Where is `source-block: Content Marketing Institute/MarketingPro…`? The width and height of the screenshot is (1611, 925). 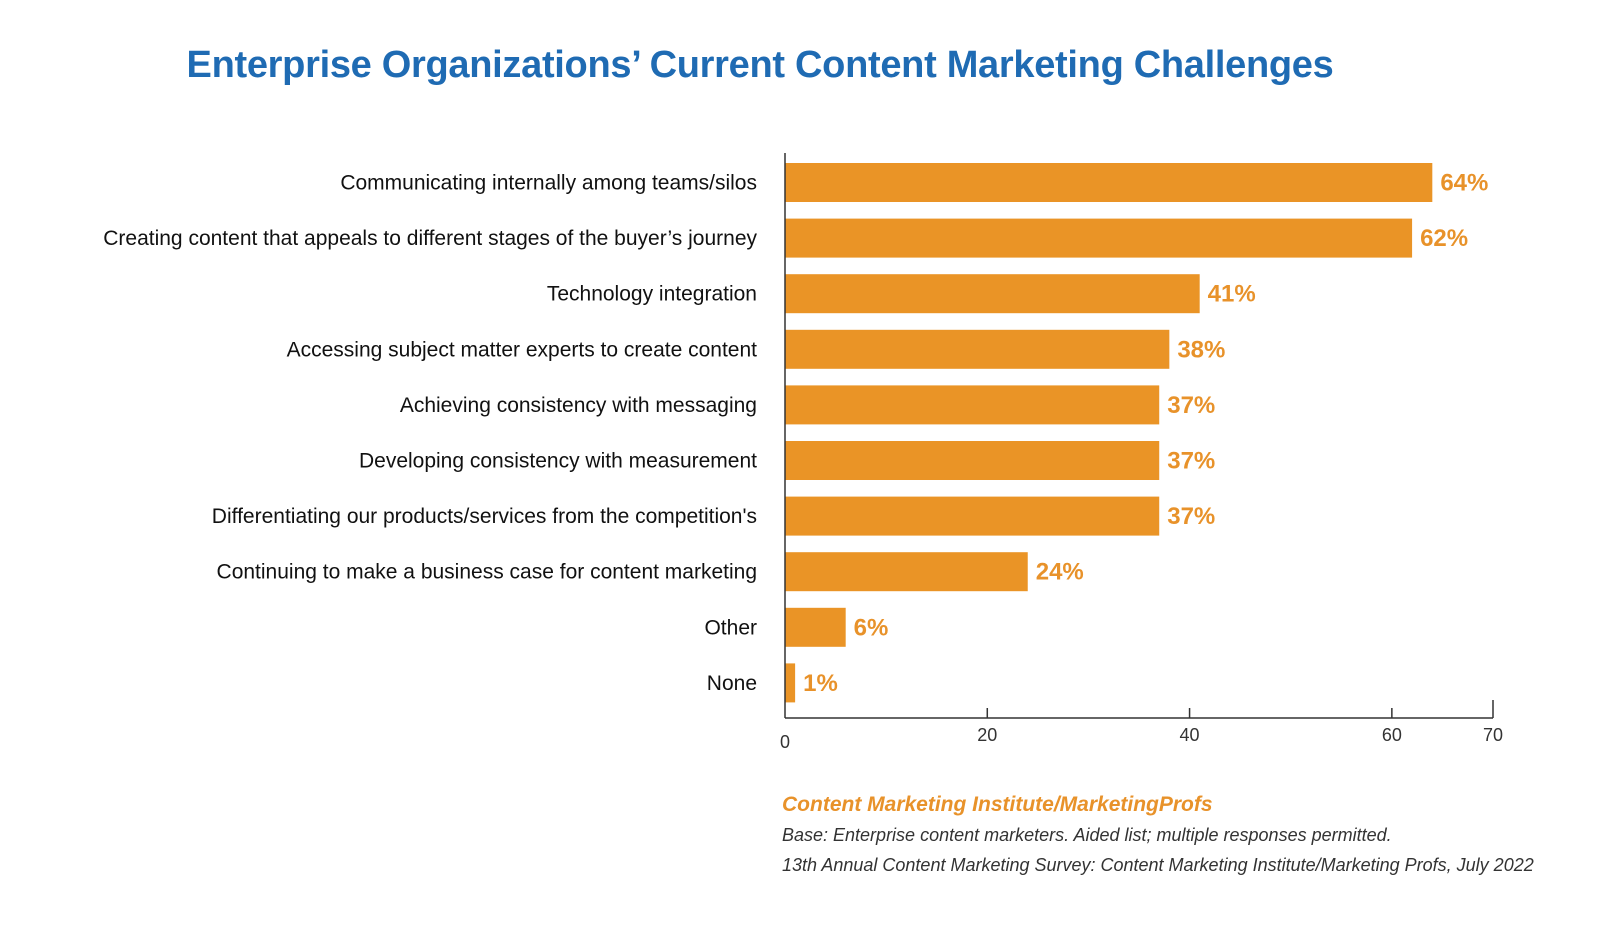 source-block: Content Marketing Institute/MarketingPro… is located at coordinates (1158, 839).